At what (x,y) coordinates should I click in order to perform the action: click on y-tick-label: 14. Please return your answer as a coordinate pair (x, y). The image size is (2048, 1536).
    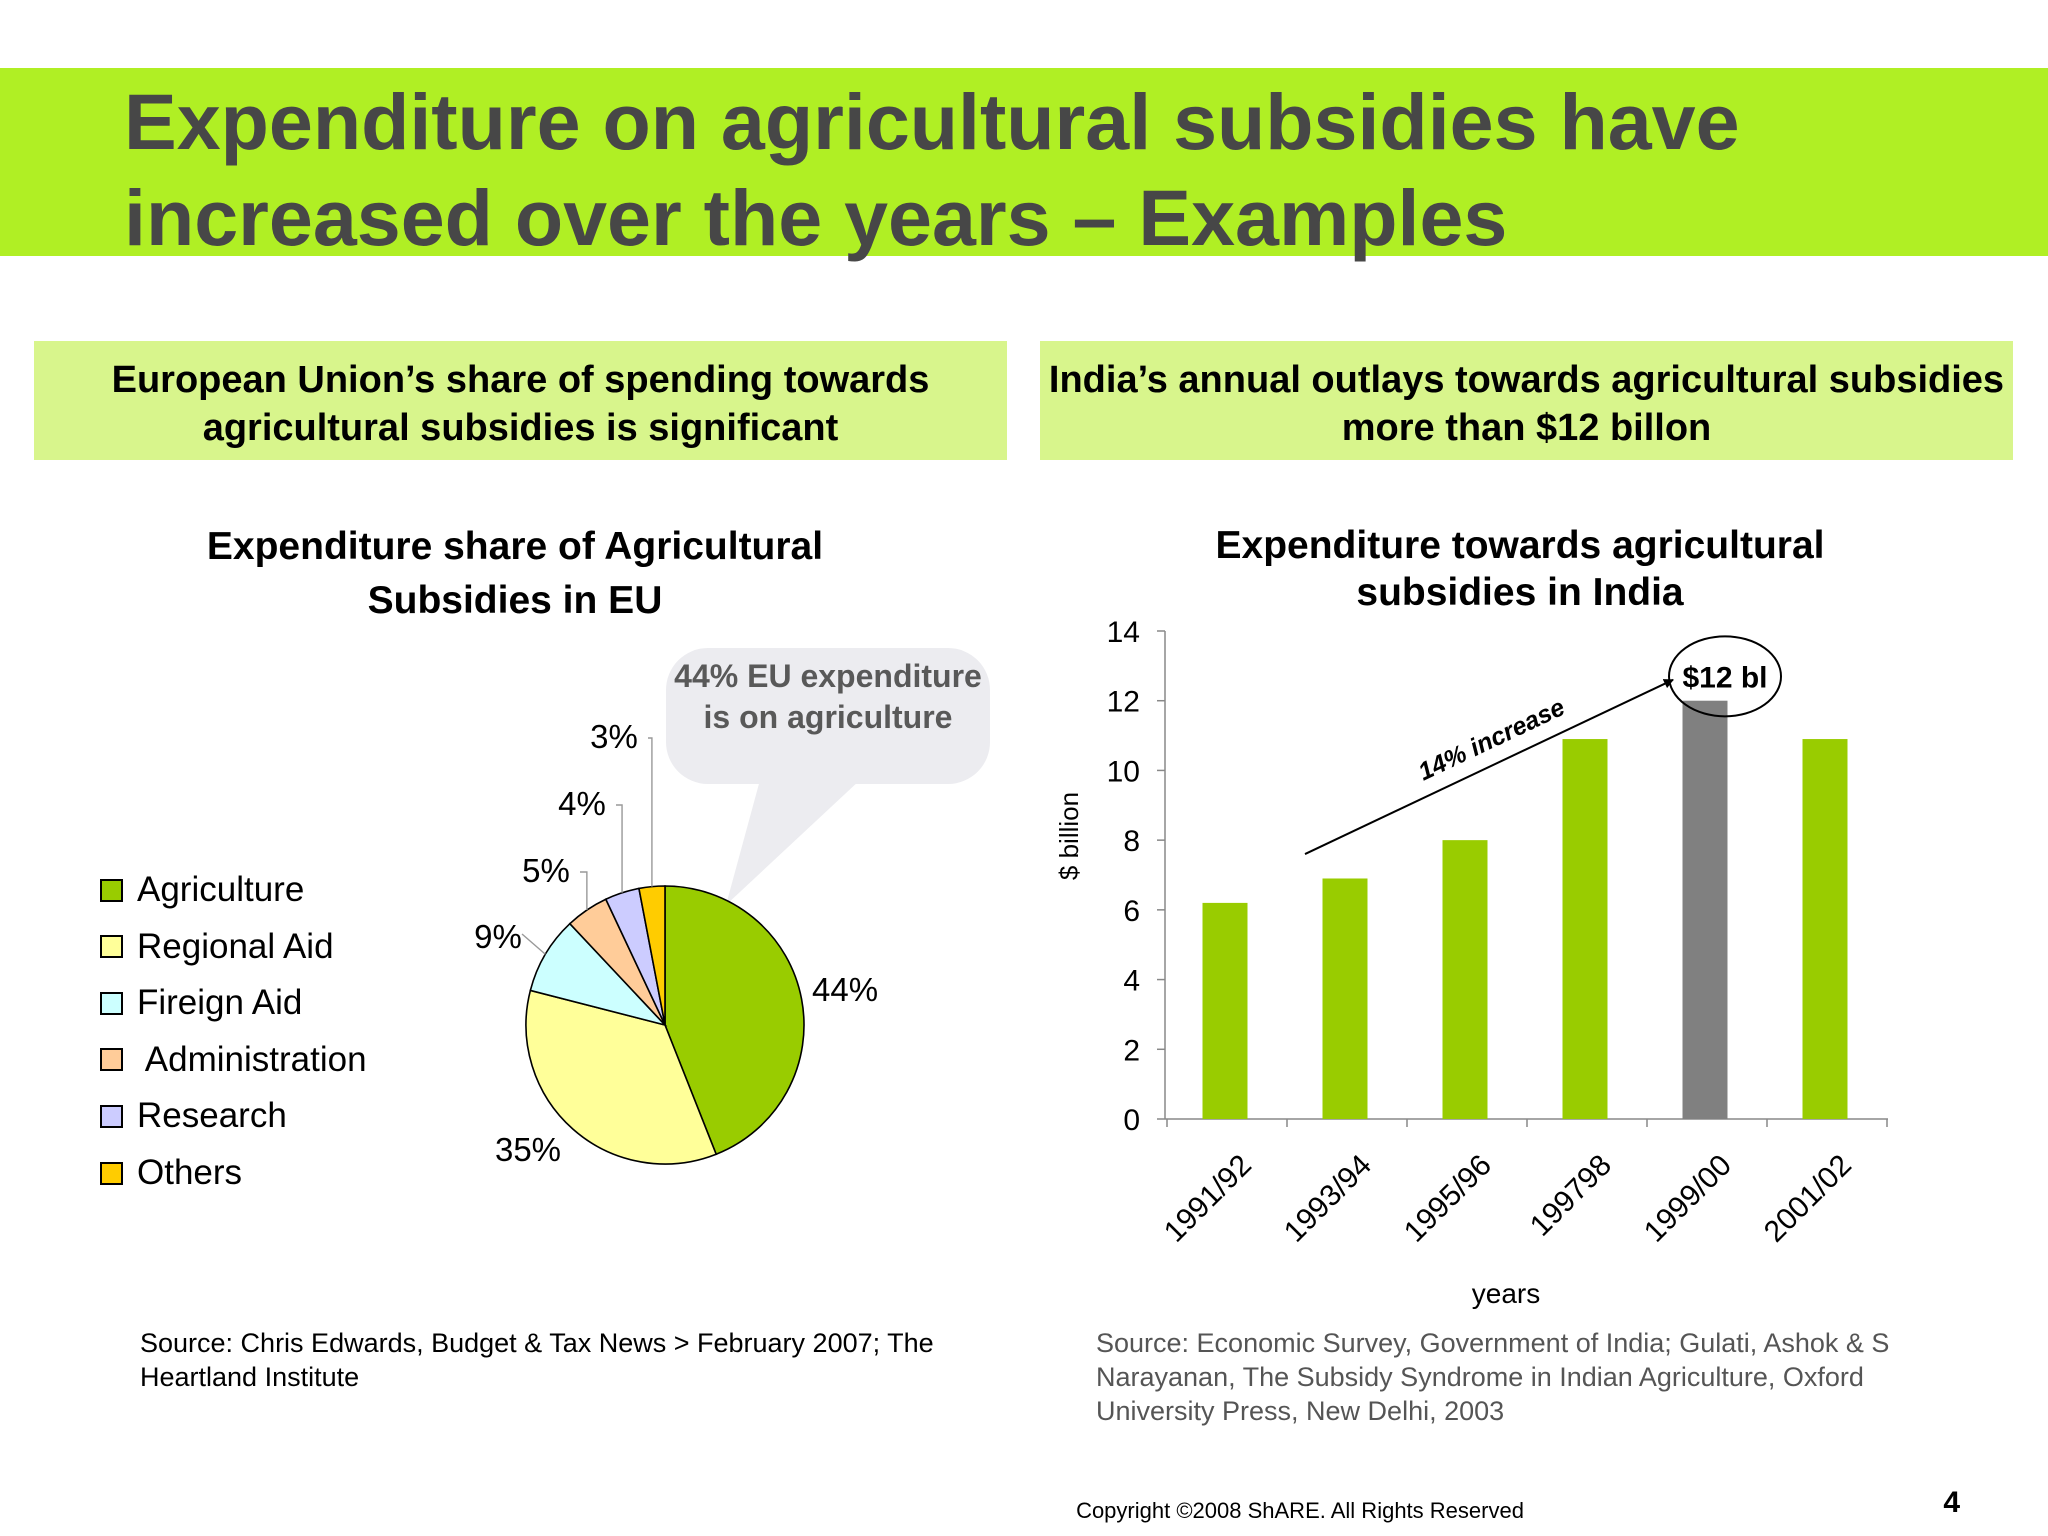
    Looking at the image, I should click on (1123, 632).